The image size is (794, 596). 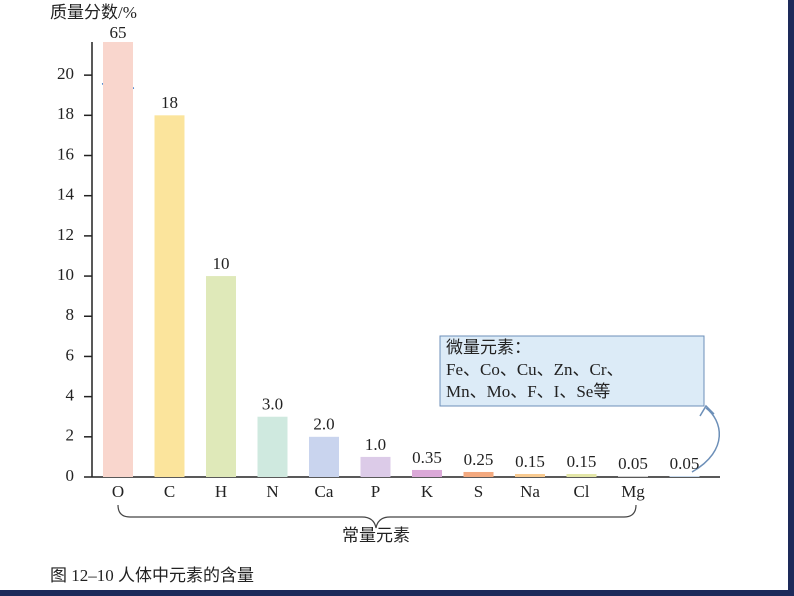 I want to click on y-tick-label: 10, so click(x=65, y=274).